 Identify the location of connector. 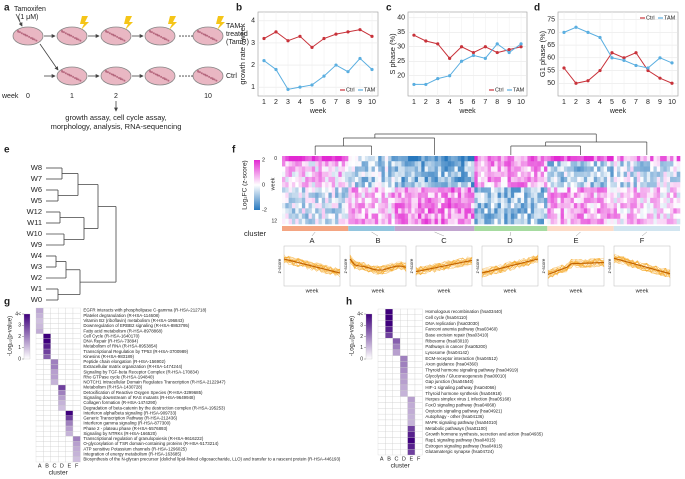
(578, 234).